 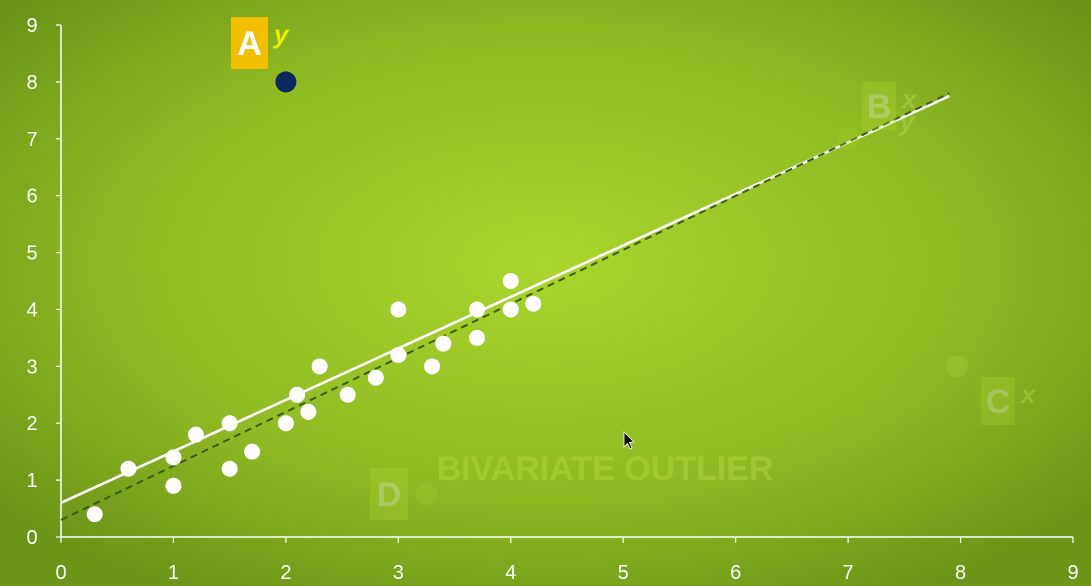 I want to click on outlier-label-letter: B, so click(x=879, y=107).